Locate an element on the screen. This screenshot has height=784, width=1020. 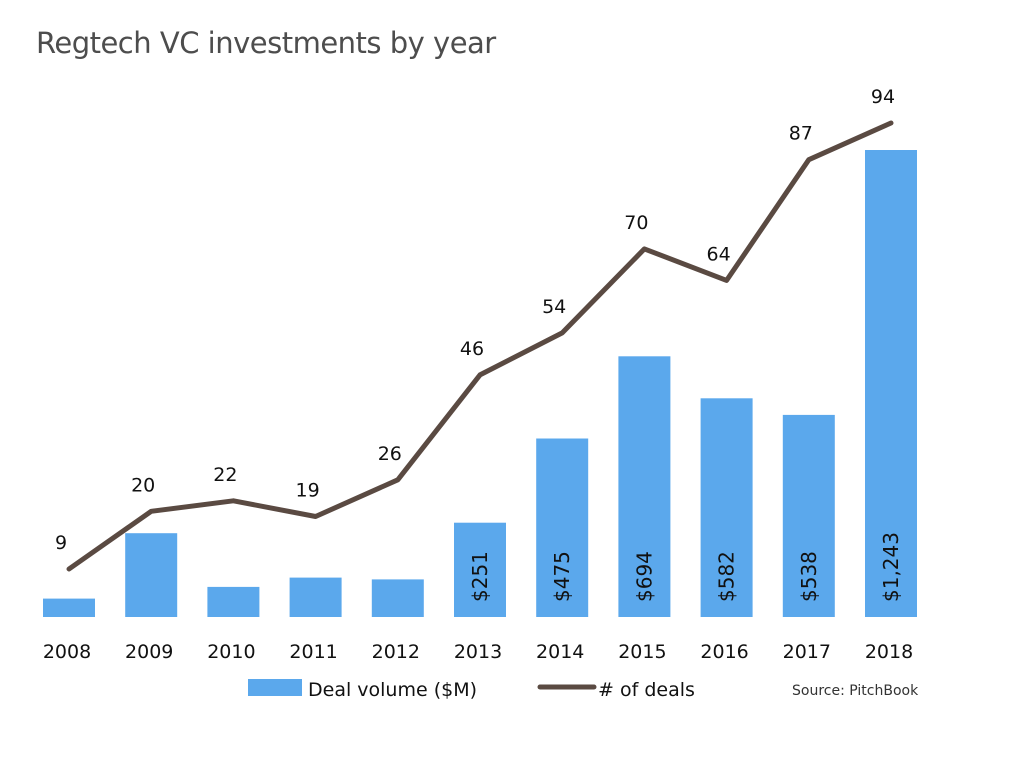
bar-2009 is located at coordinates (151, 575).